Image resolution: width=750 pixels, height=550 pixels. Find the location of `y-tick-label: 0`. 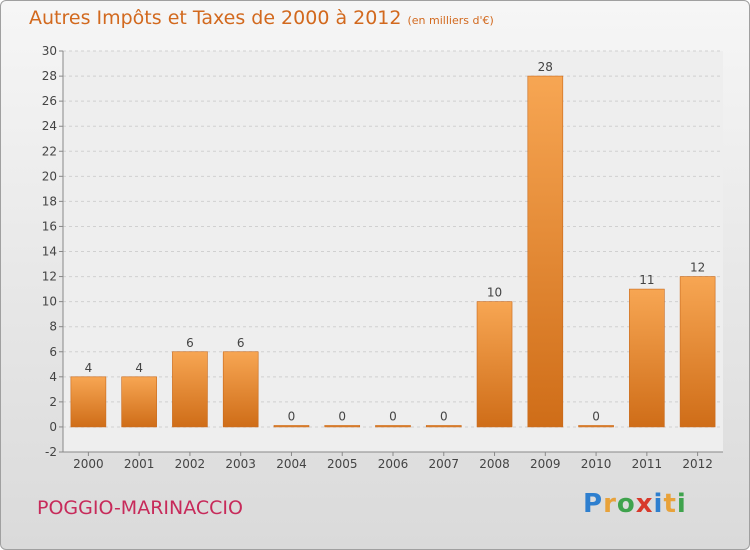

y-tick-label: 0 is located at coordinates (53, 427).